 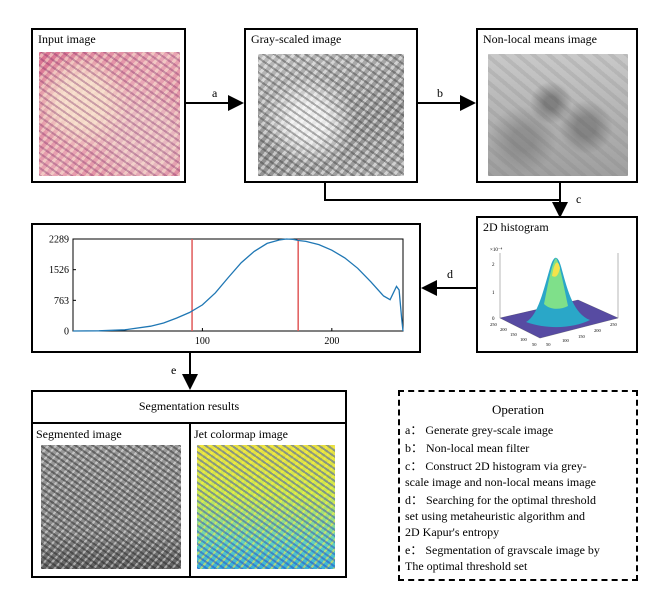 I want to click on hist2d-y-tick: 50, so click(x=548, y=344).